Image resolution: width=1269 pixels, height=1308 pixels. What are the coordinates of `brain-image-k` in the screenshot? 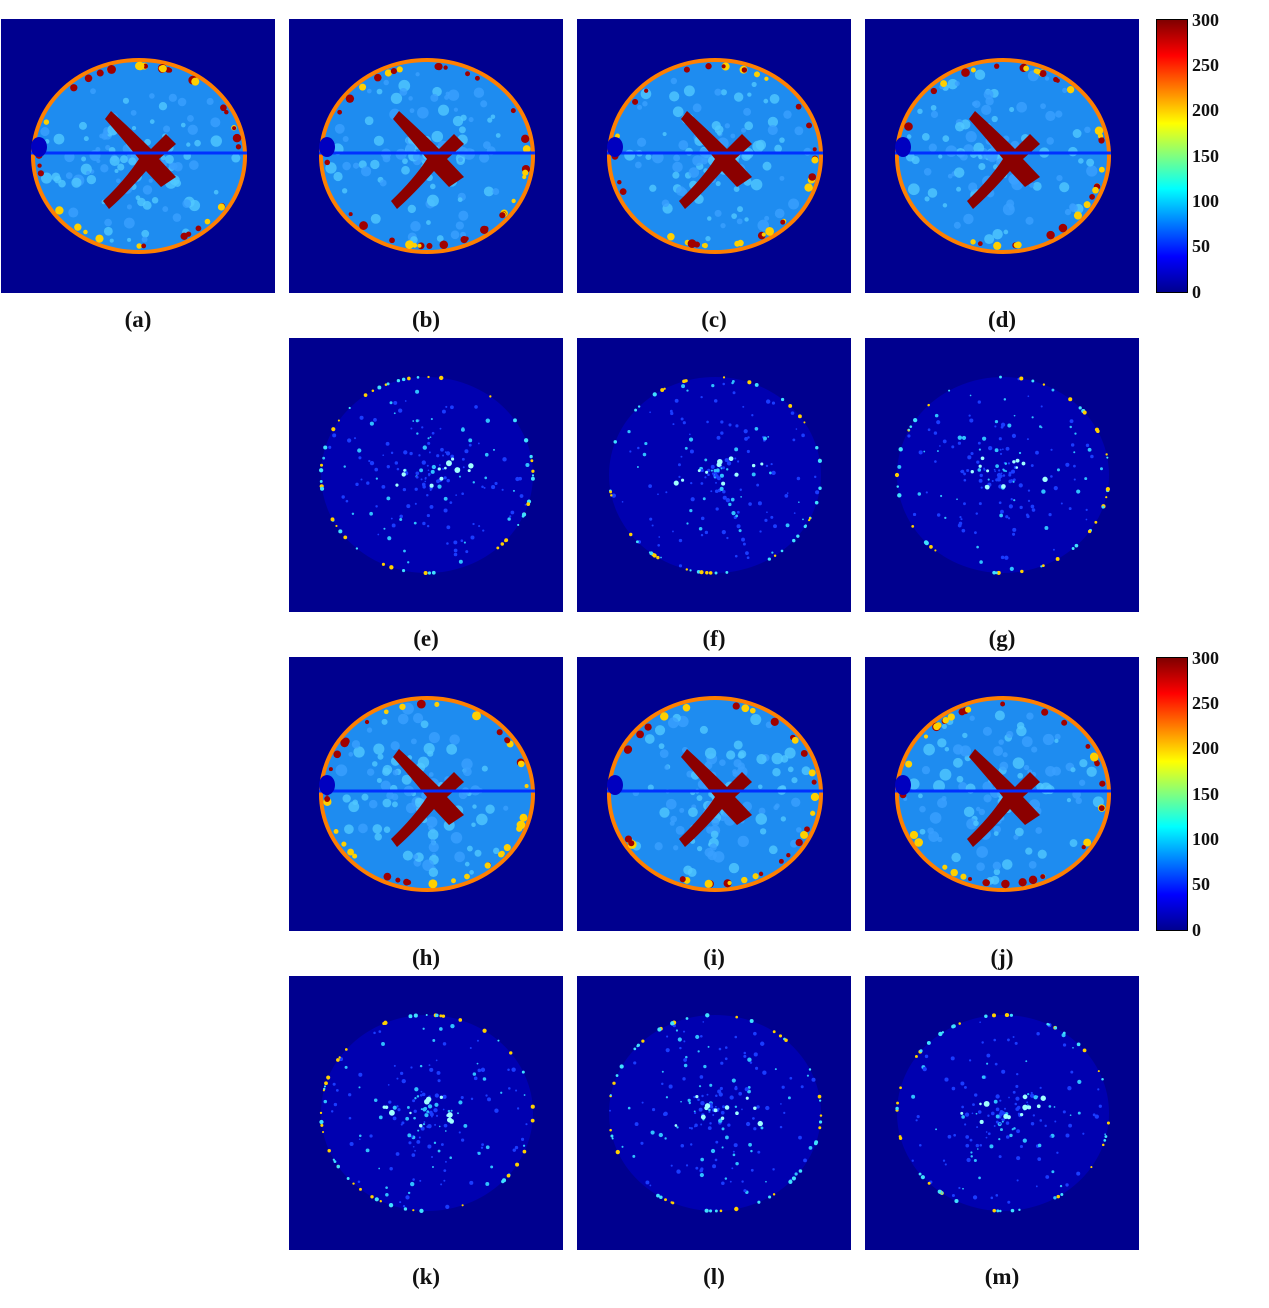 It's located at (427, 1113).